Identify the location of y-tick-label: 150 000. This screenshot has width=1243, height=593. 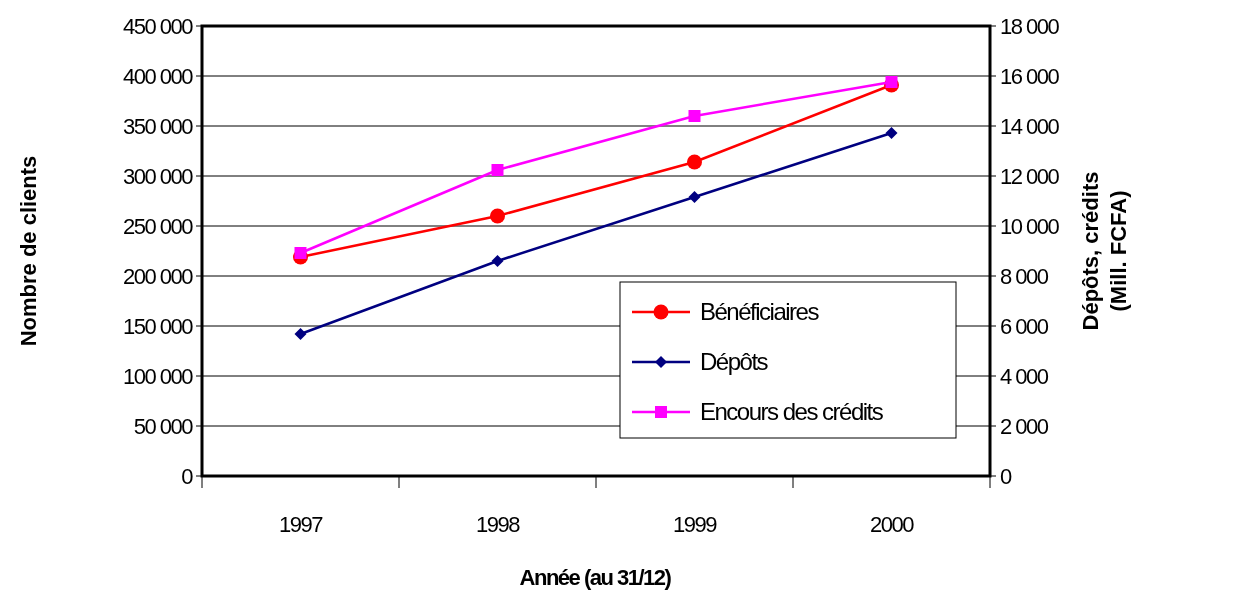
(158, 326).